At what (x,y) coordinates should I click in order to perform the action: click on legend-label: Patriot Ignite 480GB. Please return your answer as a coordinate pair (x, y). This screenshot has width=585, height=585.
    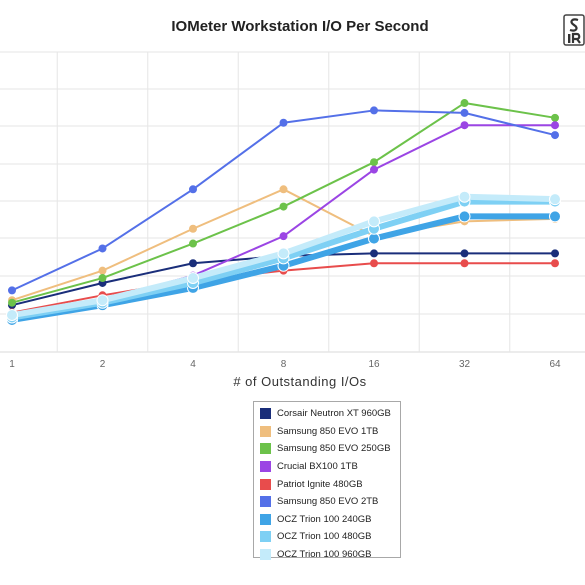
    Looking at the image, I should click on (320, 484).